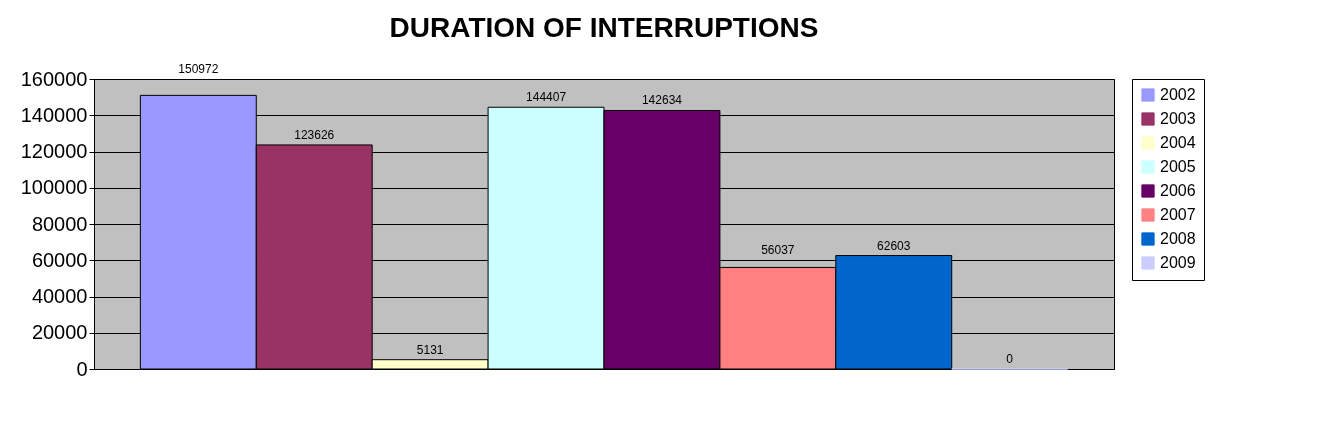  What do you see at coordinates (54, 114) in the screenshot?
I see `y-tick-label: 140000` at bounding box center [54, 114].